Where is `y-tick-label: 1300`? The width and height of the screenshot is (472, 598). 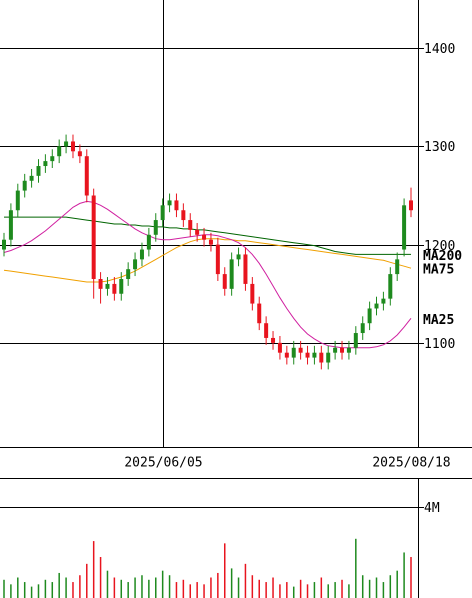
y-tick-label: 1300 is located at coordinates (439, 147).